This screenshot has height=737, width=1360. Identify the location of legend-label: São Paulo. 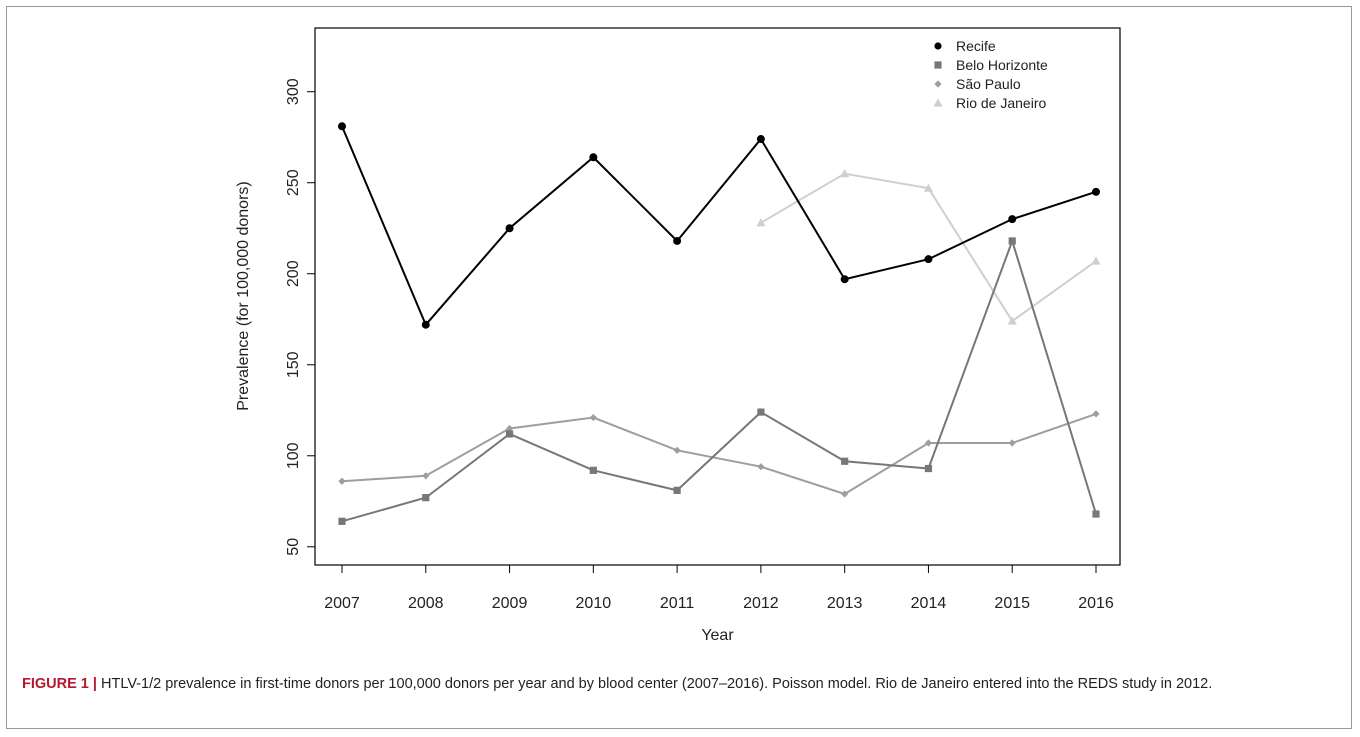
(988, 84).